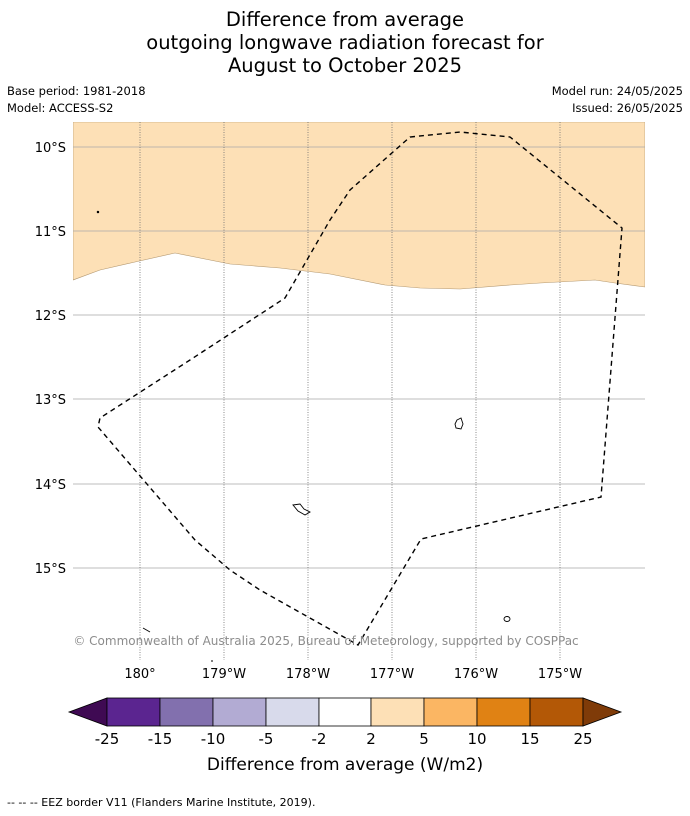 The height and width of the screenshot is (816, 690). What do you see at coordinates (50, 148) in the screenshot?
I see `lat-label-10s: 10°S` at bounding box center [50, 148].